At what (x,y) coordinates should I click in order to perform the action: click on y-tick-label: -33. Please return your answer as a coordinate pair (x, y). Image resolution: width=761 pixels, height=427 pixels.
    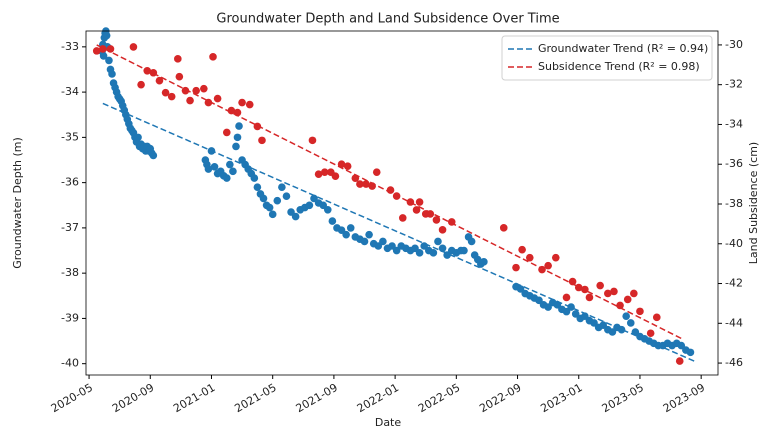
    Looking at the image, I should click on (70, 46).